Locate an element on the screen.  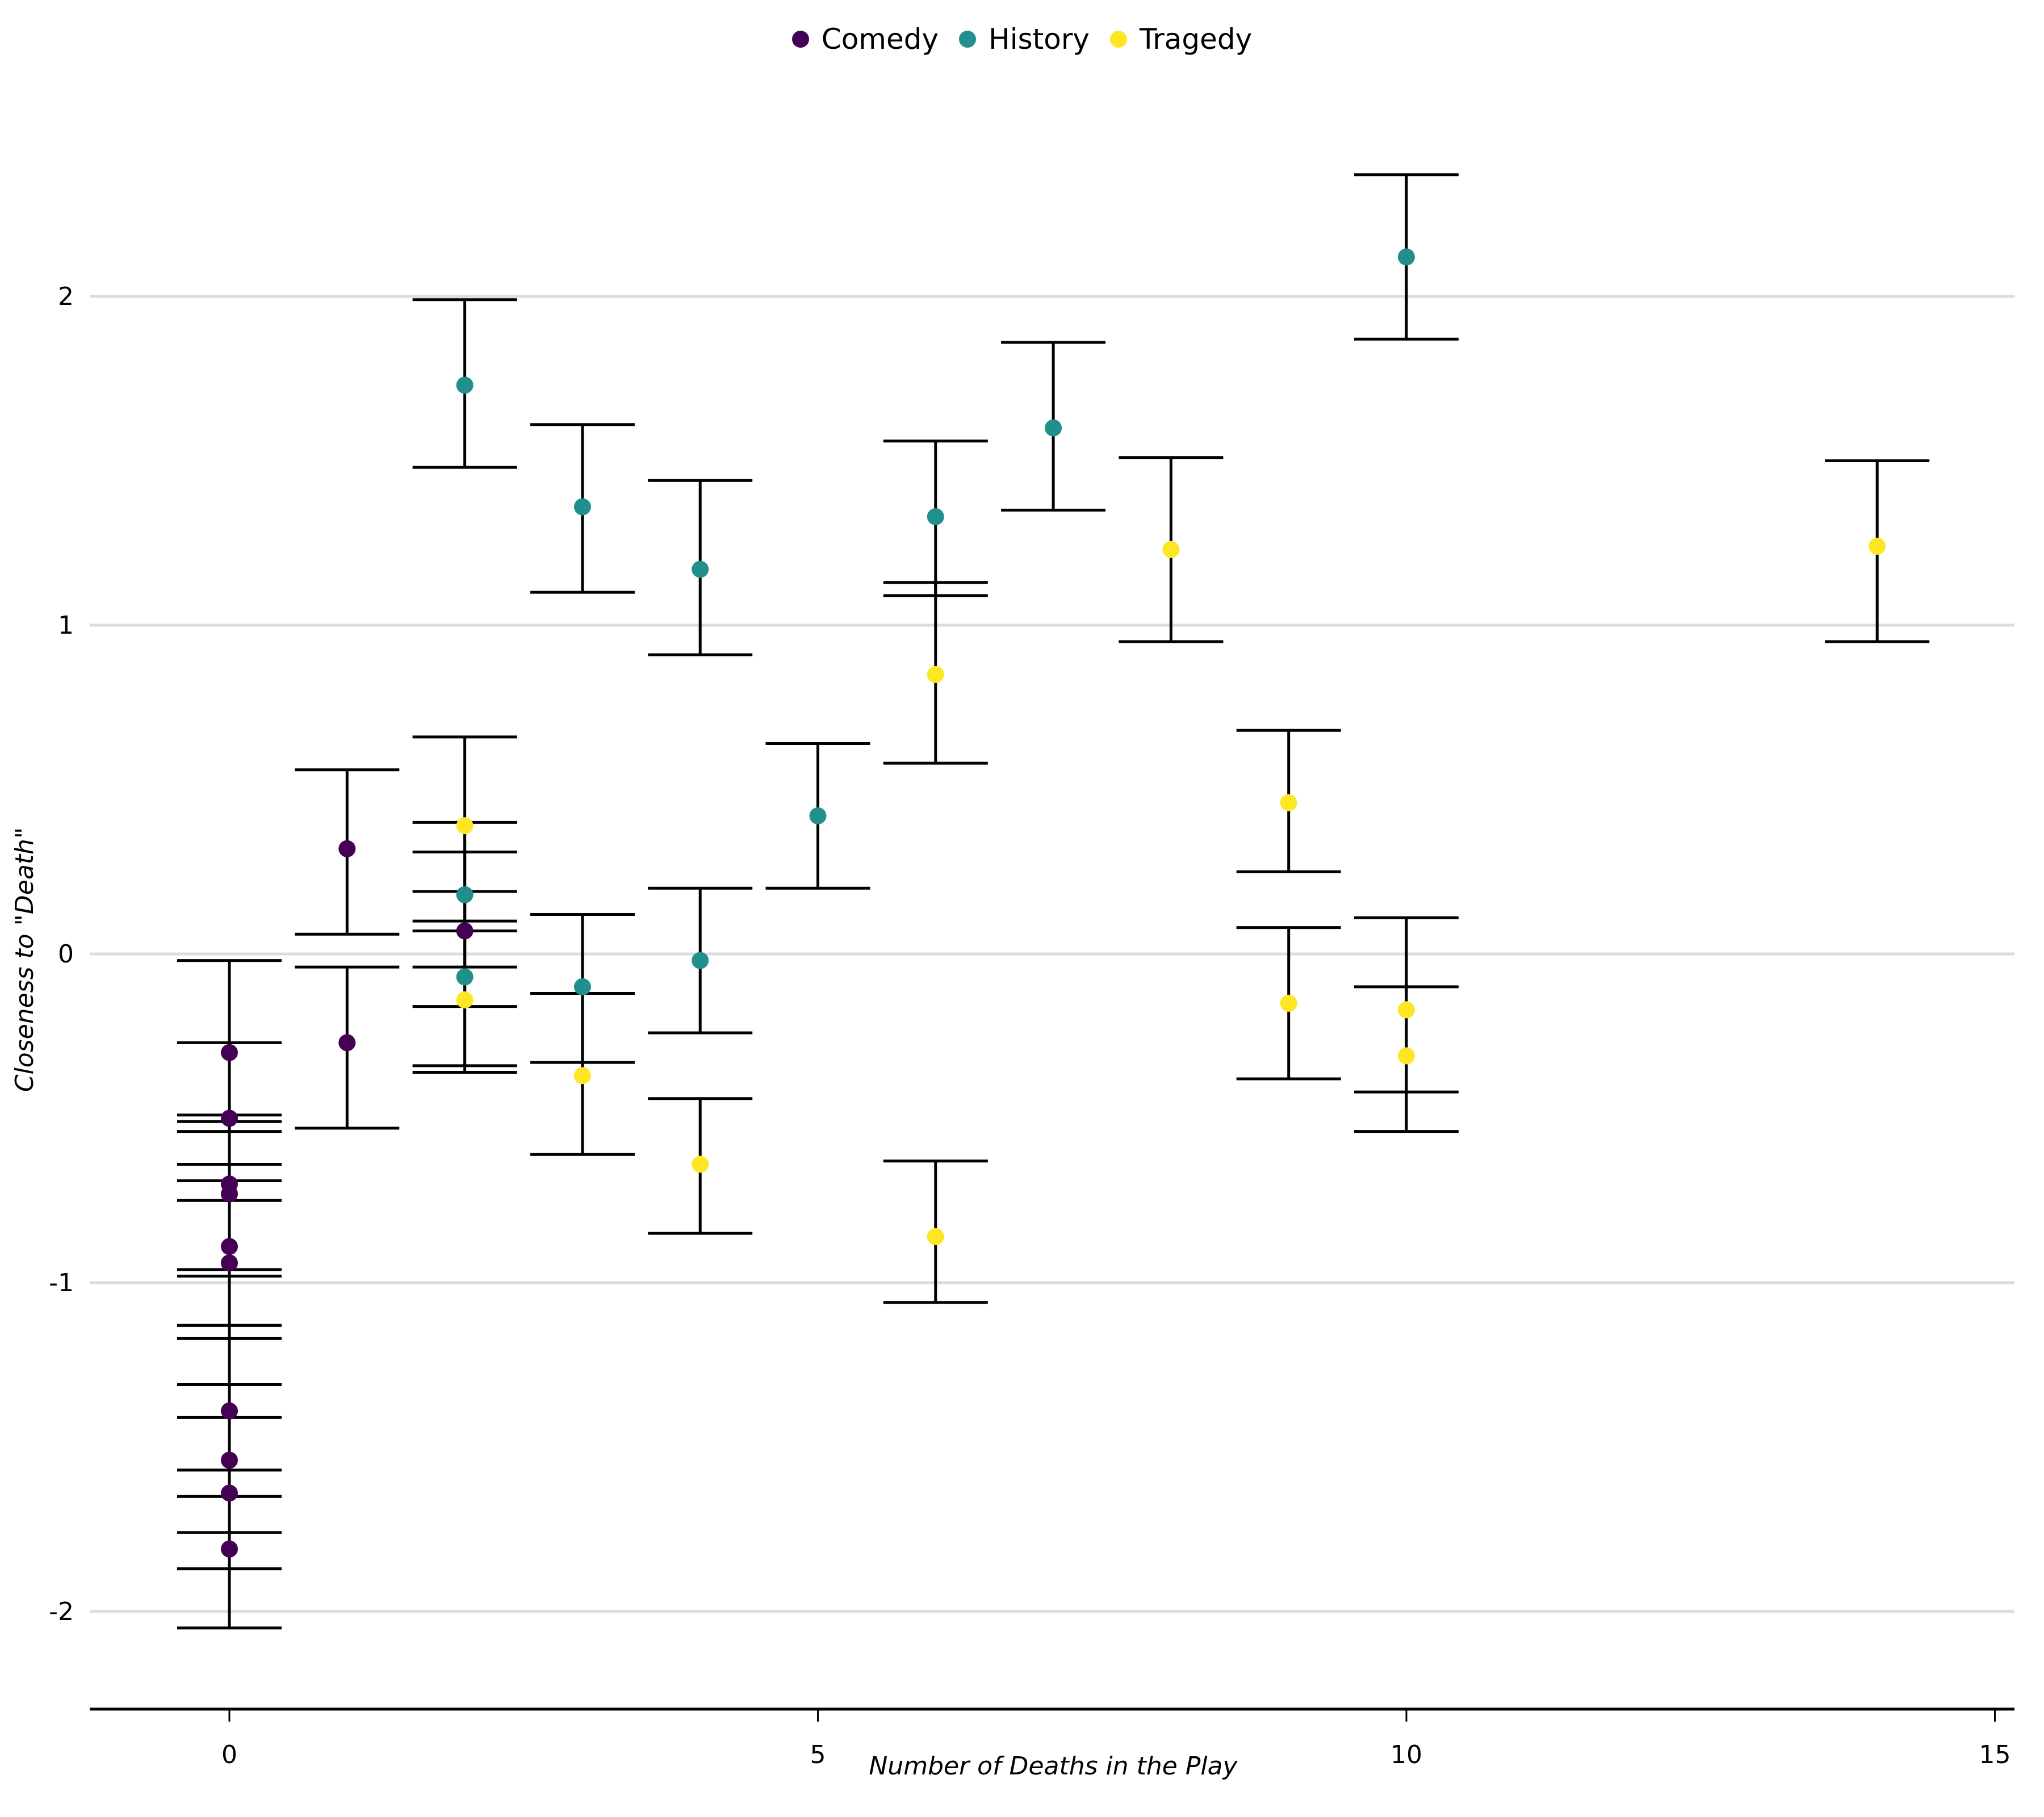
legend-marker-history is located at coordinates (968, 39).